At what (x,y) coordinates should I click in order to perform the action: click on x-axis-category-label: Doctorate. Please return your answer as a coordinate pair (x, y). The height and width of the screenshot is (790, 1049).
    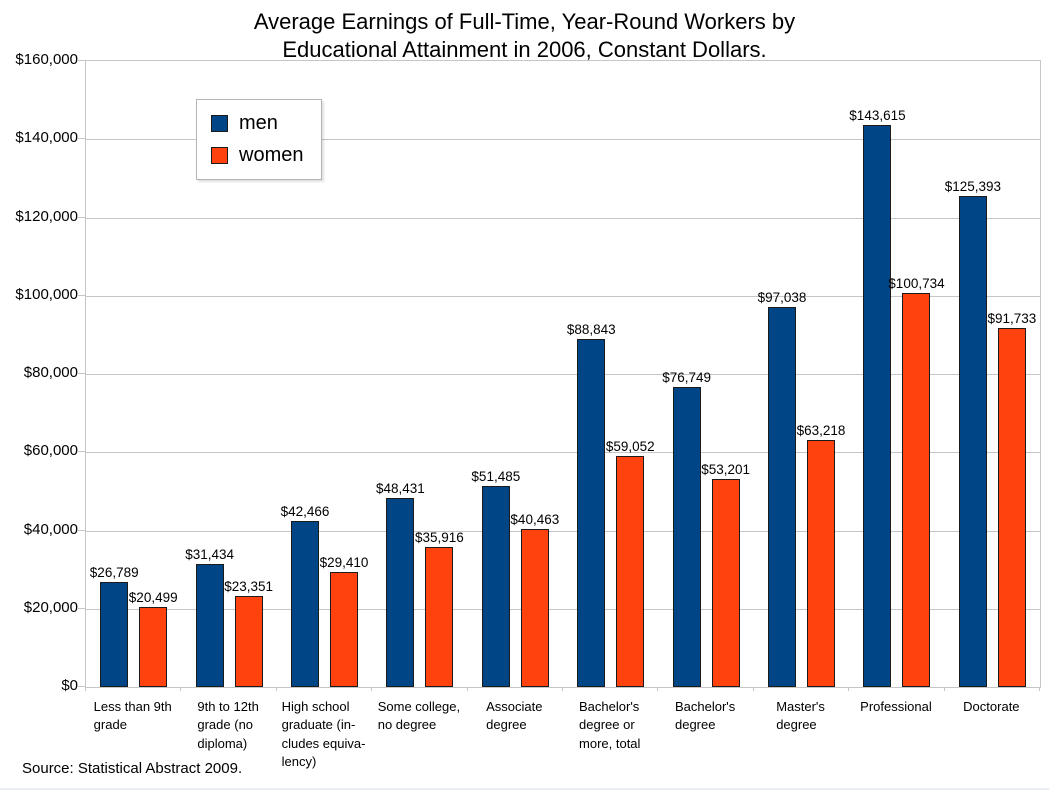
    Looking at the image, I should click on (991, 706).